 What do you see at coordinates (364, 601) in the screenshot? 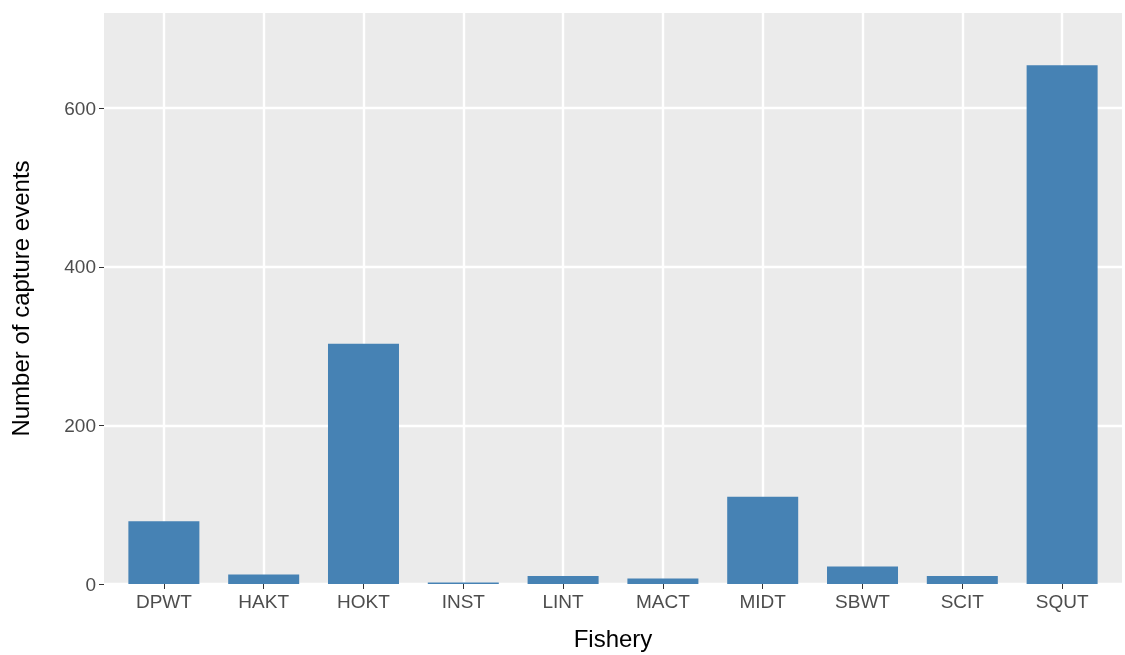
I see `x-tick-label: HOKT` at bounding box center [364, 601].